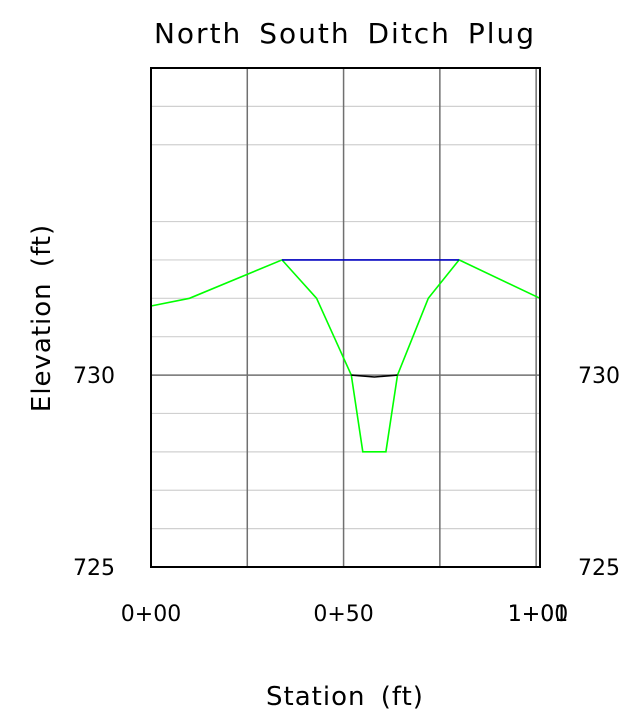 This screenshot has height=720, width=638. I want to click on y-tick-label-left: 725, so click(94, 568).